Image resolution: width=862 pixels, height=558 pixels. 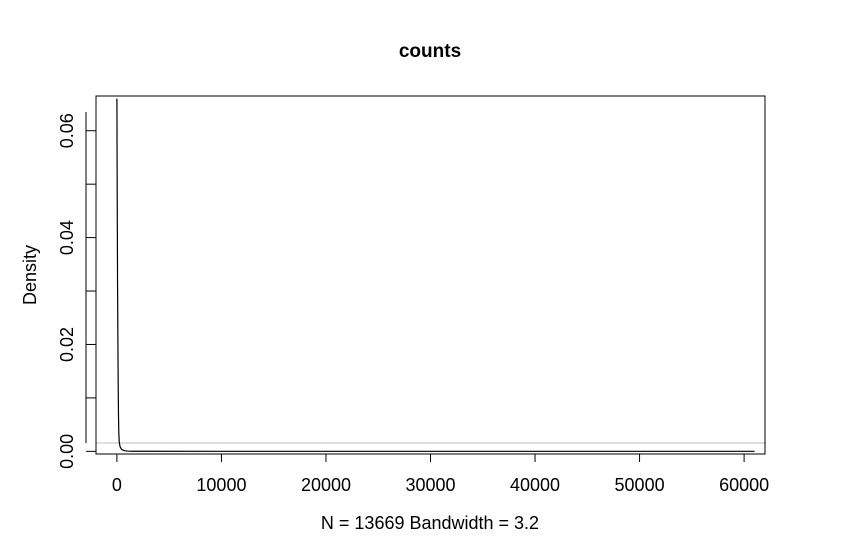 I want to click on y-axis: 0.00 0.02 0.04 0.06, so click(x=76, y=291).